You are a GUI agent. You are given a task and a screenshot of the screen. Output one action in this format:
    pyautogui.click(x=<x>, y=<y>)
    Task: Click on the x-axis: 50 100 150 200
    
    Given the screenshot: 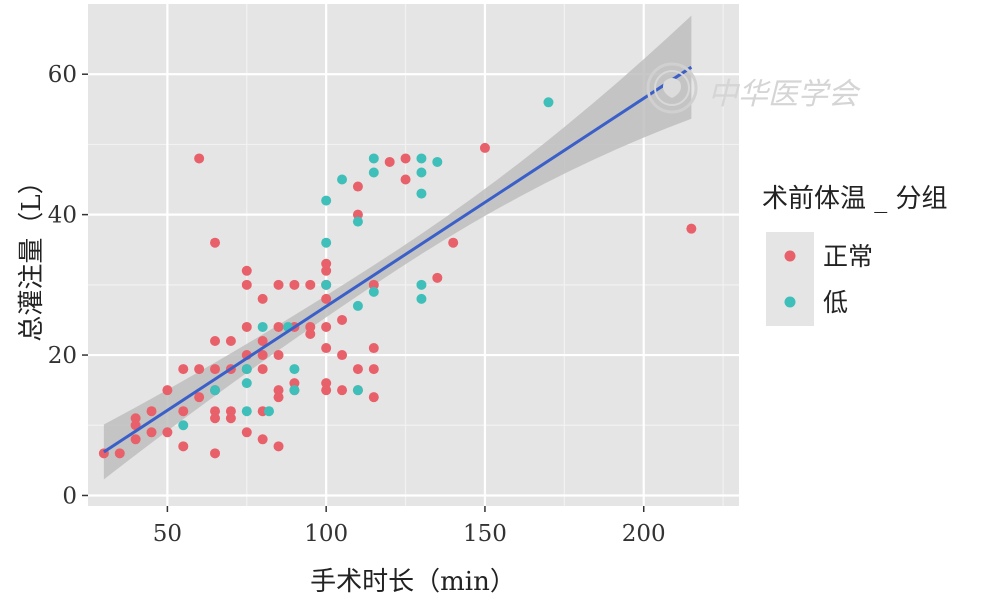 What is the action you would take?
    pyautogui.click(x=409, y=526)
    